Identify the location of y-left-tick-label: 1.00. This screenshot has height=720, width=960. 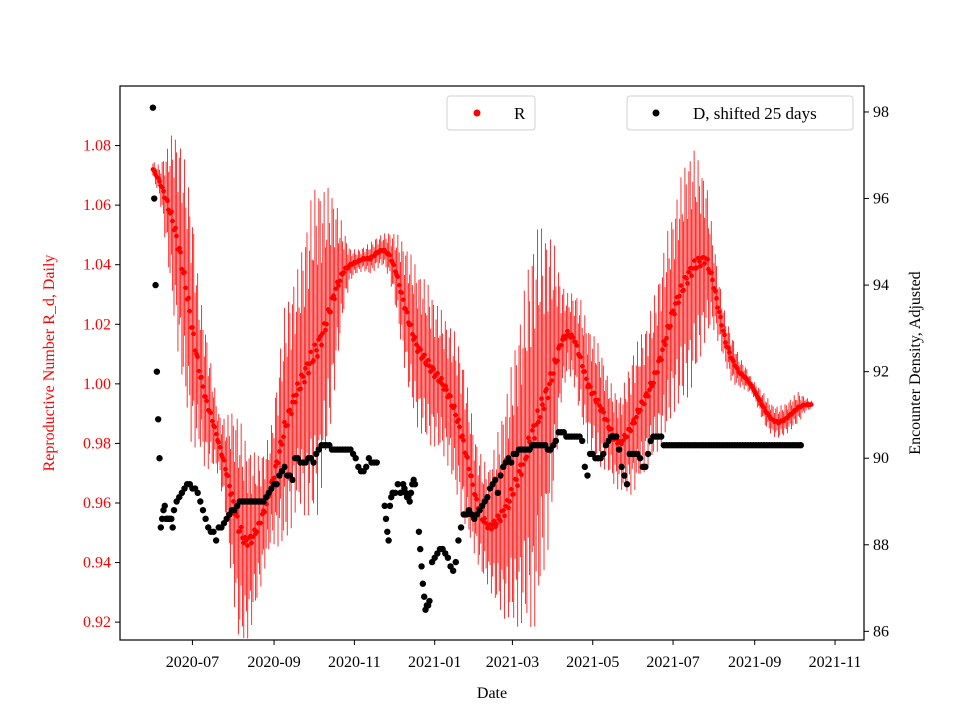
(97, 384).